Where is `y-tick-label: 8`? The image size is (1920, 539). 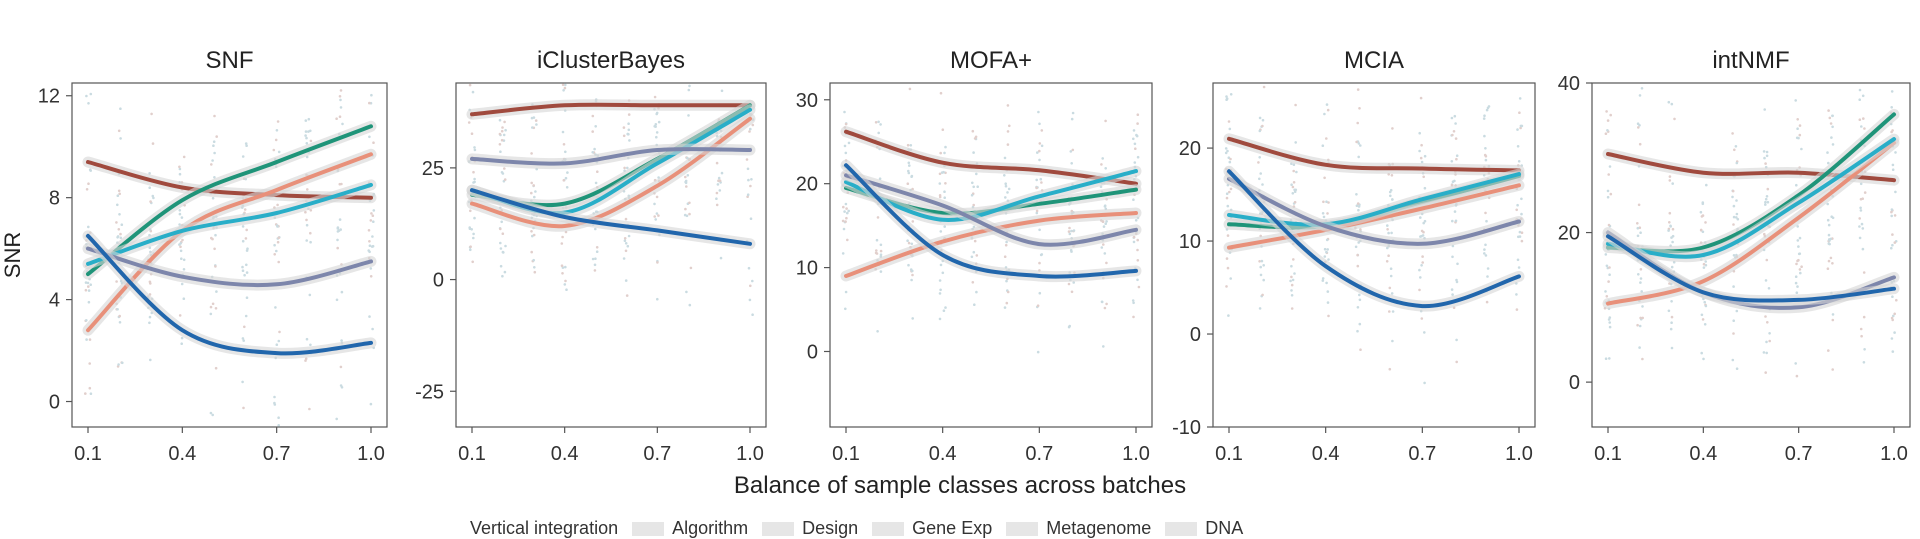 y-tick-label: 8 is located at coordinates (54, 199).